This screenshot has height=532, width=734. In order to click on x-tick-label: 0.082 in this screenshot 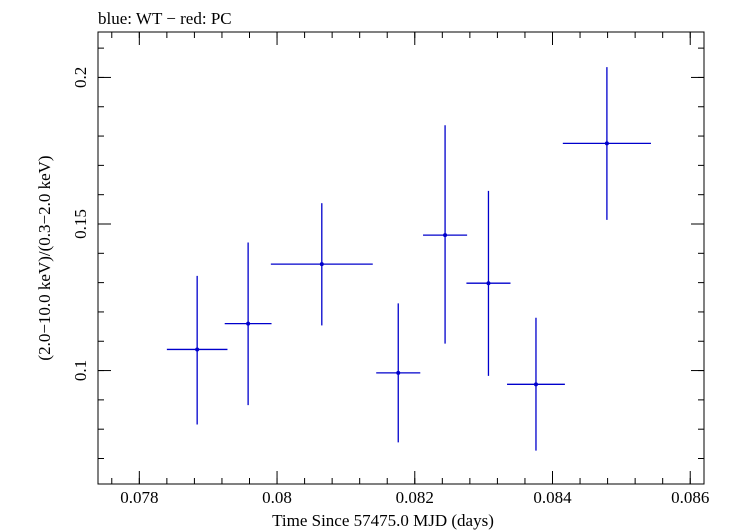, I will do `click(415, 497)`.